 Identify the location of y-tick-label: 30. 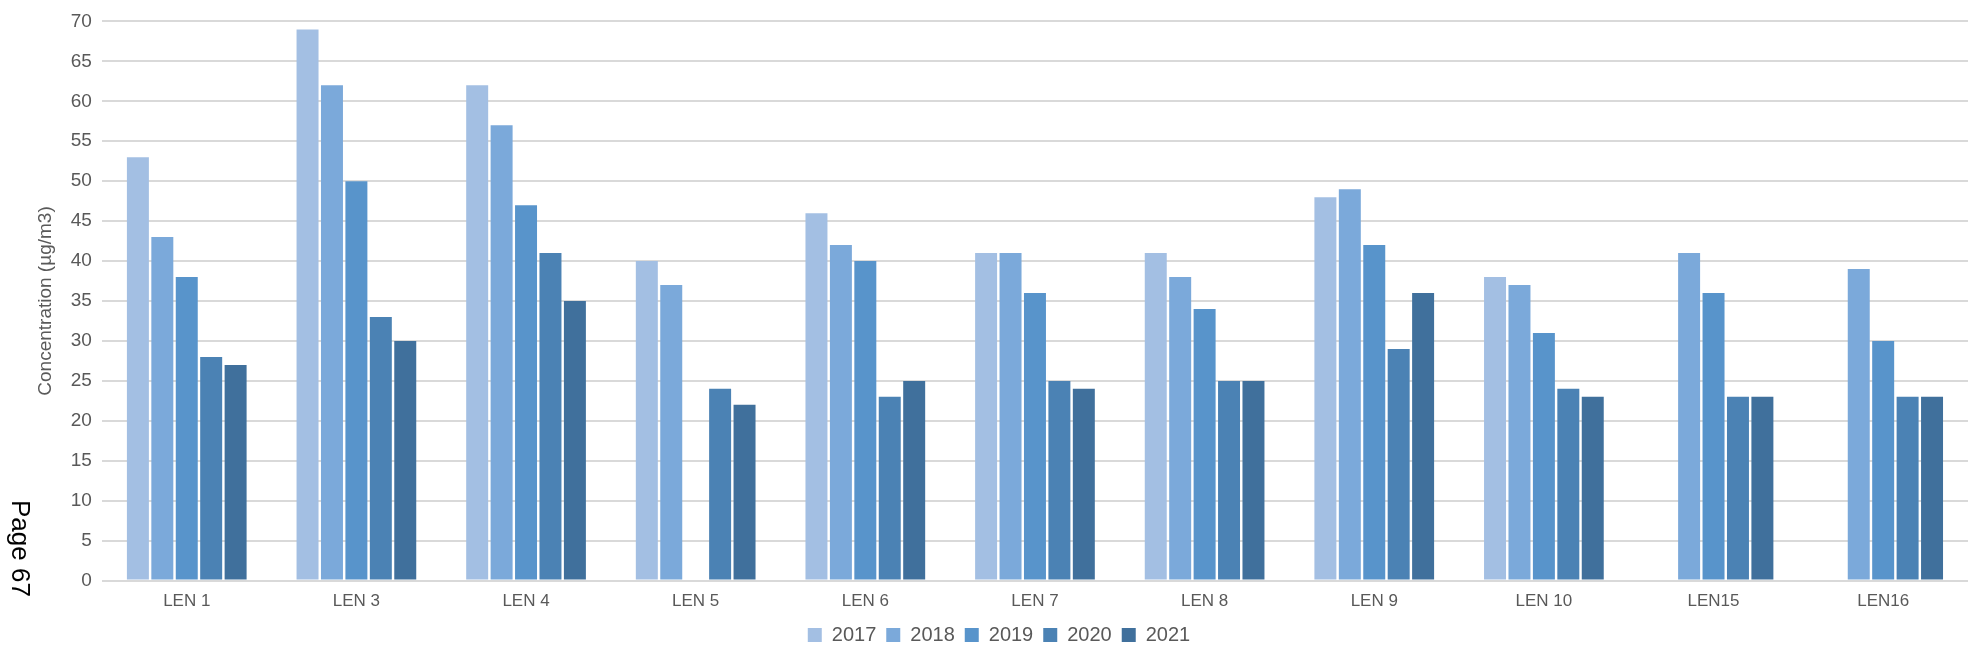
(81, 340).